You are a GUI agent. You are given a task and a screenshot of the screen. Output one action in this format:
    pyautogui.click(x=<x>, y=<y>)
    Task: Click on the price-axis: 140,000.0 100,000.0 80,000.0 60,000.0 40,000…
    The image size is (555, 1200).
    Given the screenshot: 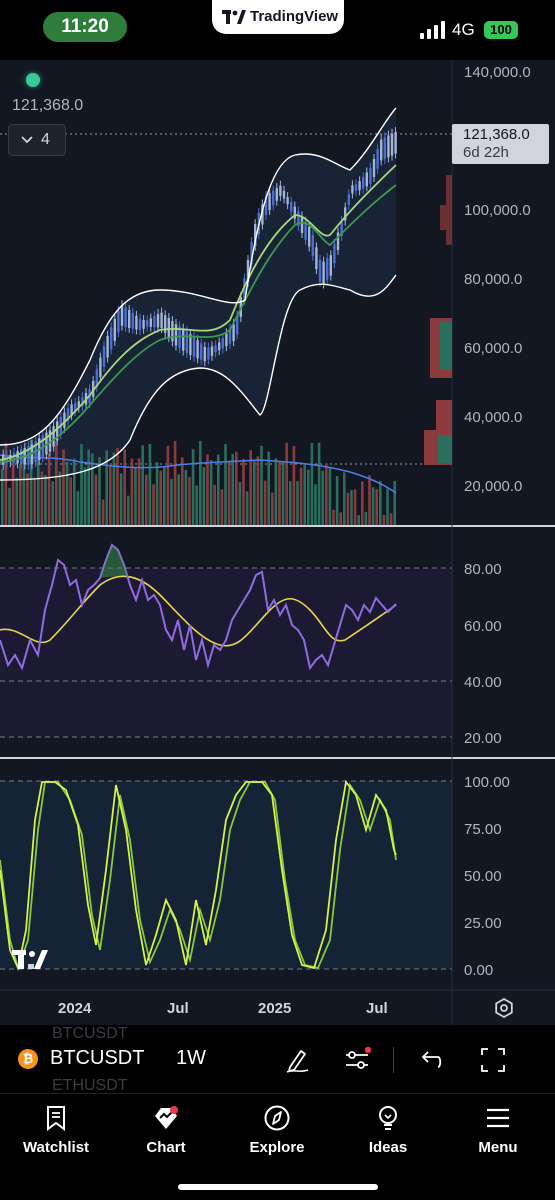 What is the action you would take?
    pyautogui.click(x=497, y=279)
    